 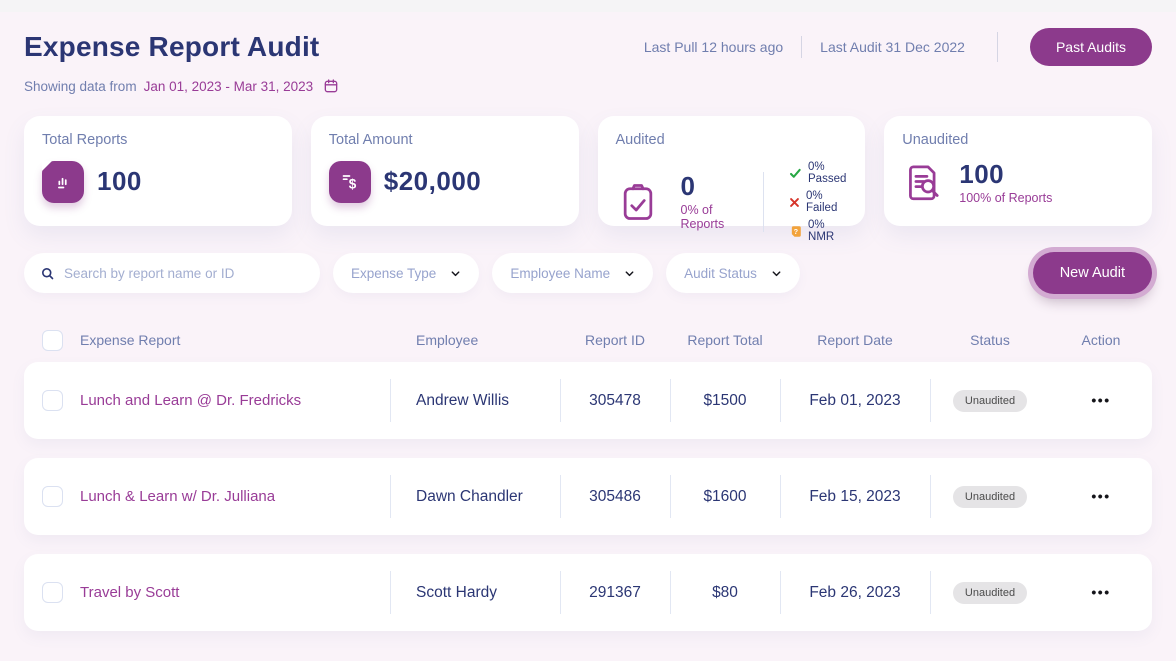 What do you see at coordinates (119, 181) in the screenshot?
I see `total-reports-value: 100` at bounding box center [119, 181].